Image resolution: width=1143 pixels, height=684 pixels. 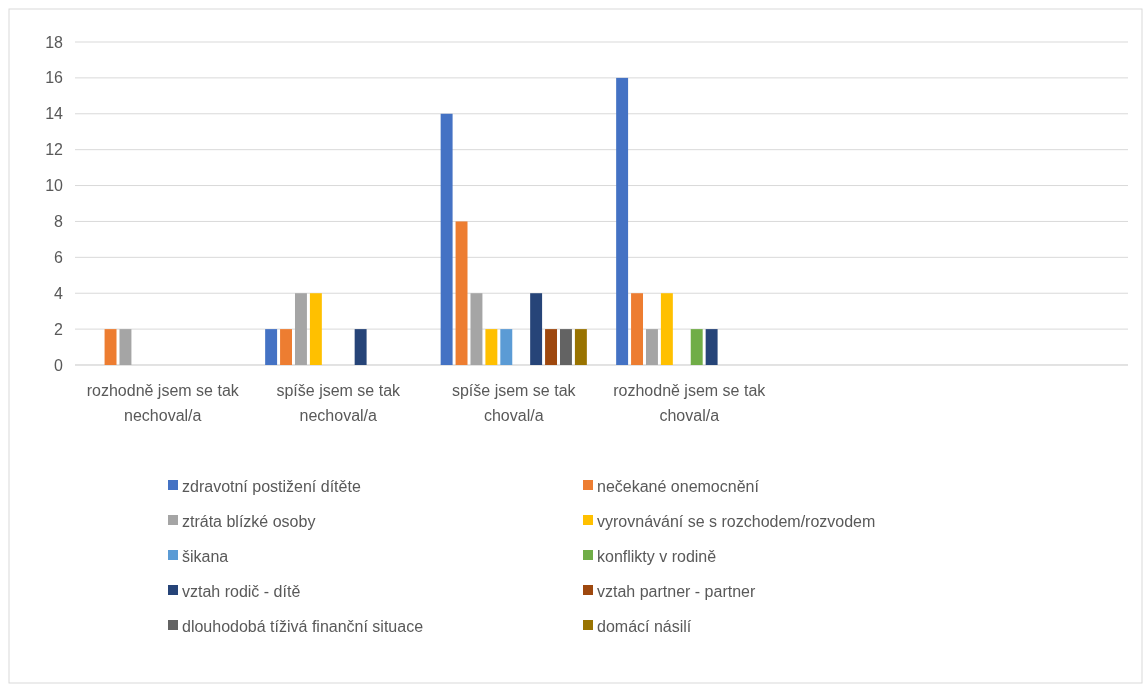 I want to click on y-tick-label: 6, so click(x=59, y=257).